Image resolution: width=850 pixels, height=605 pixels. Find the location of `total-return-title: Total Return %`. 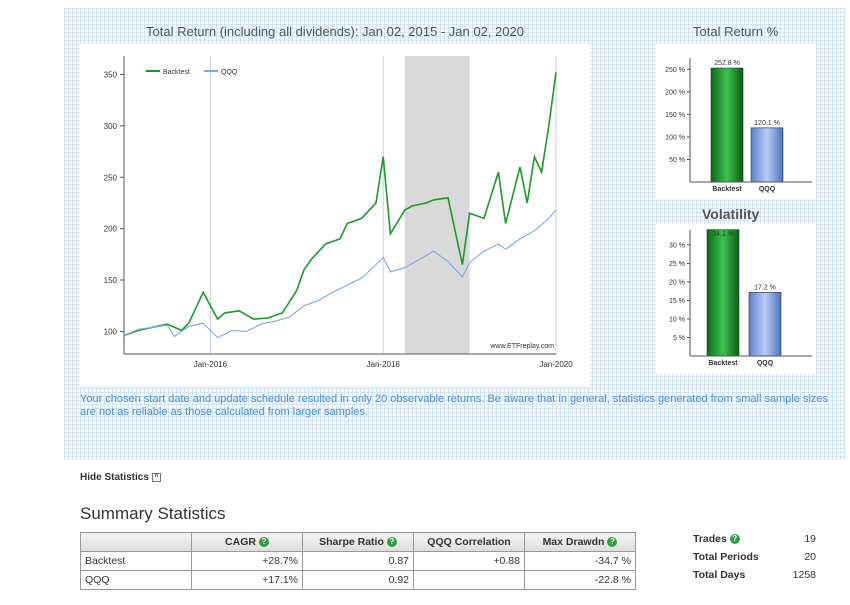

total-return-title: Total Return % is located at coordinates (736, 31).